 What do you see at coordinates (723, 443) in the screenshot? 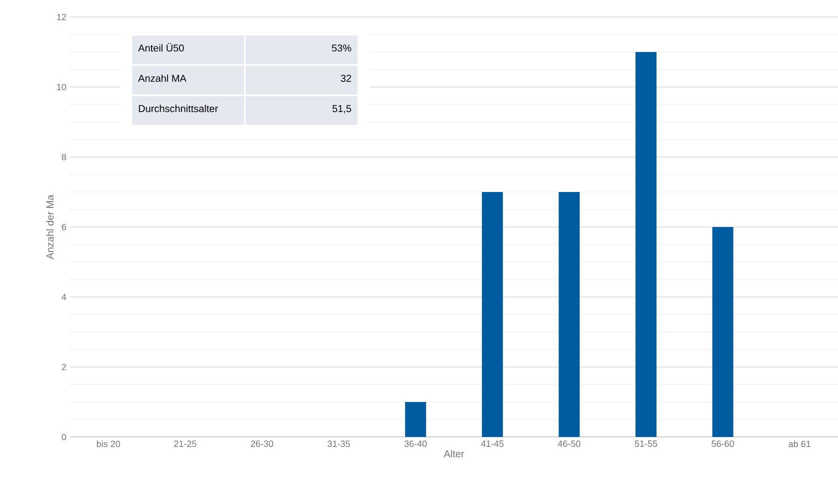
I see `x-tick-label: 56-60` at bounding box center [723, 443].